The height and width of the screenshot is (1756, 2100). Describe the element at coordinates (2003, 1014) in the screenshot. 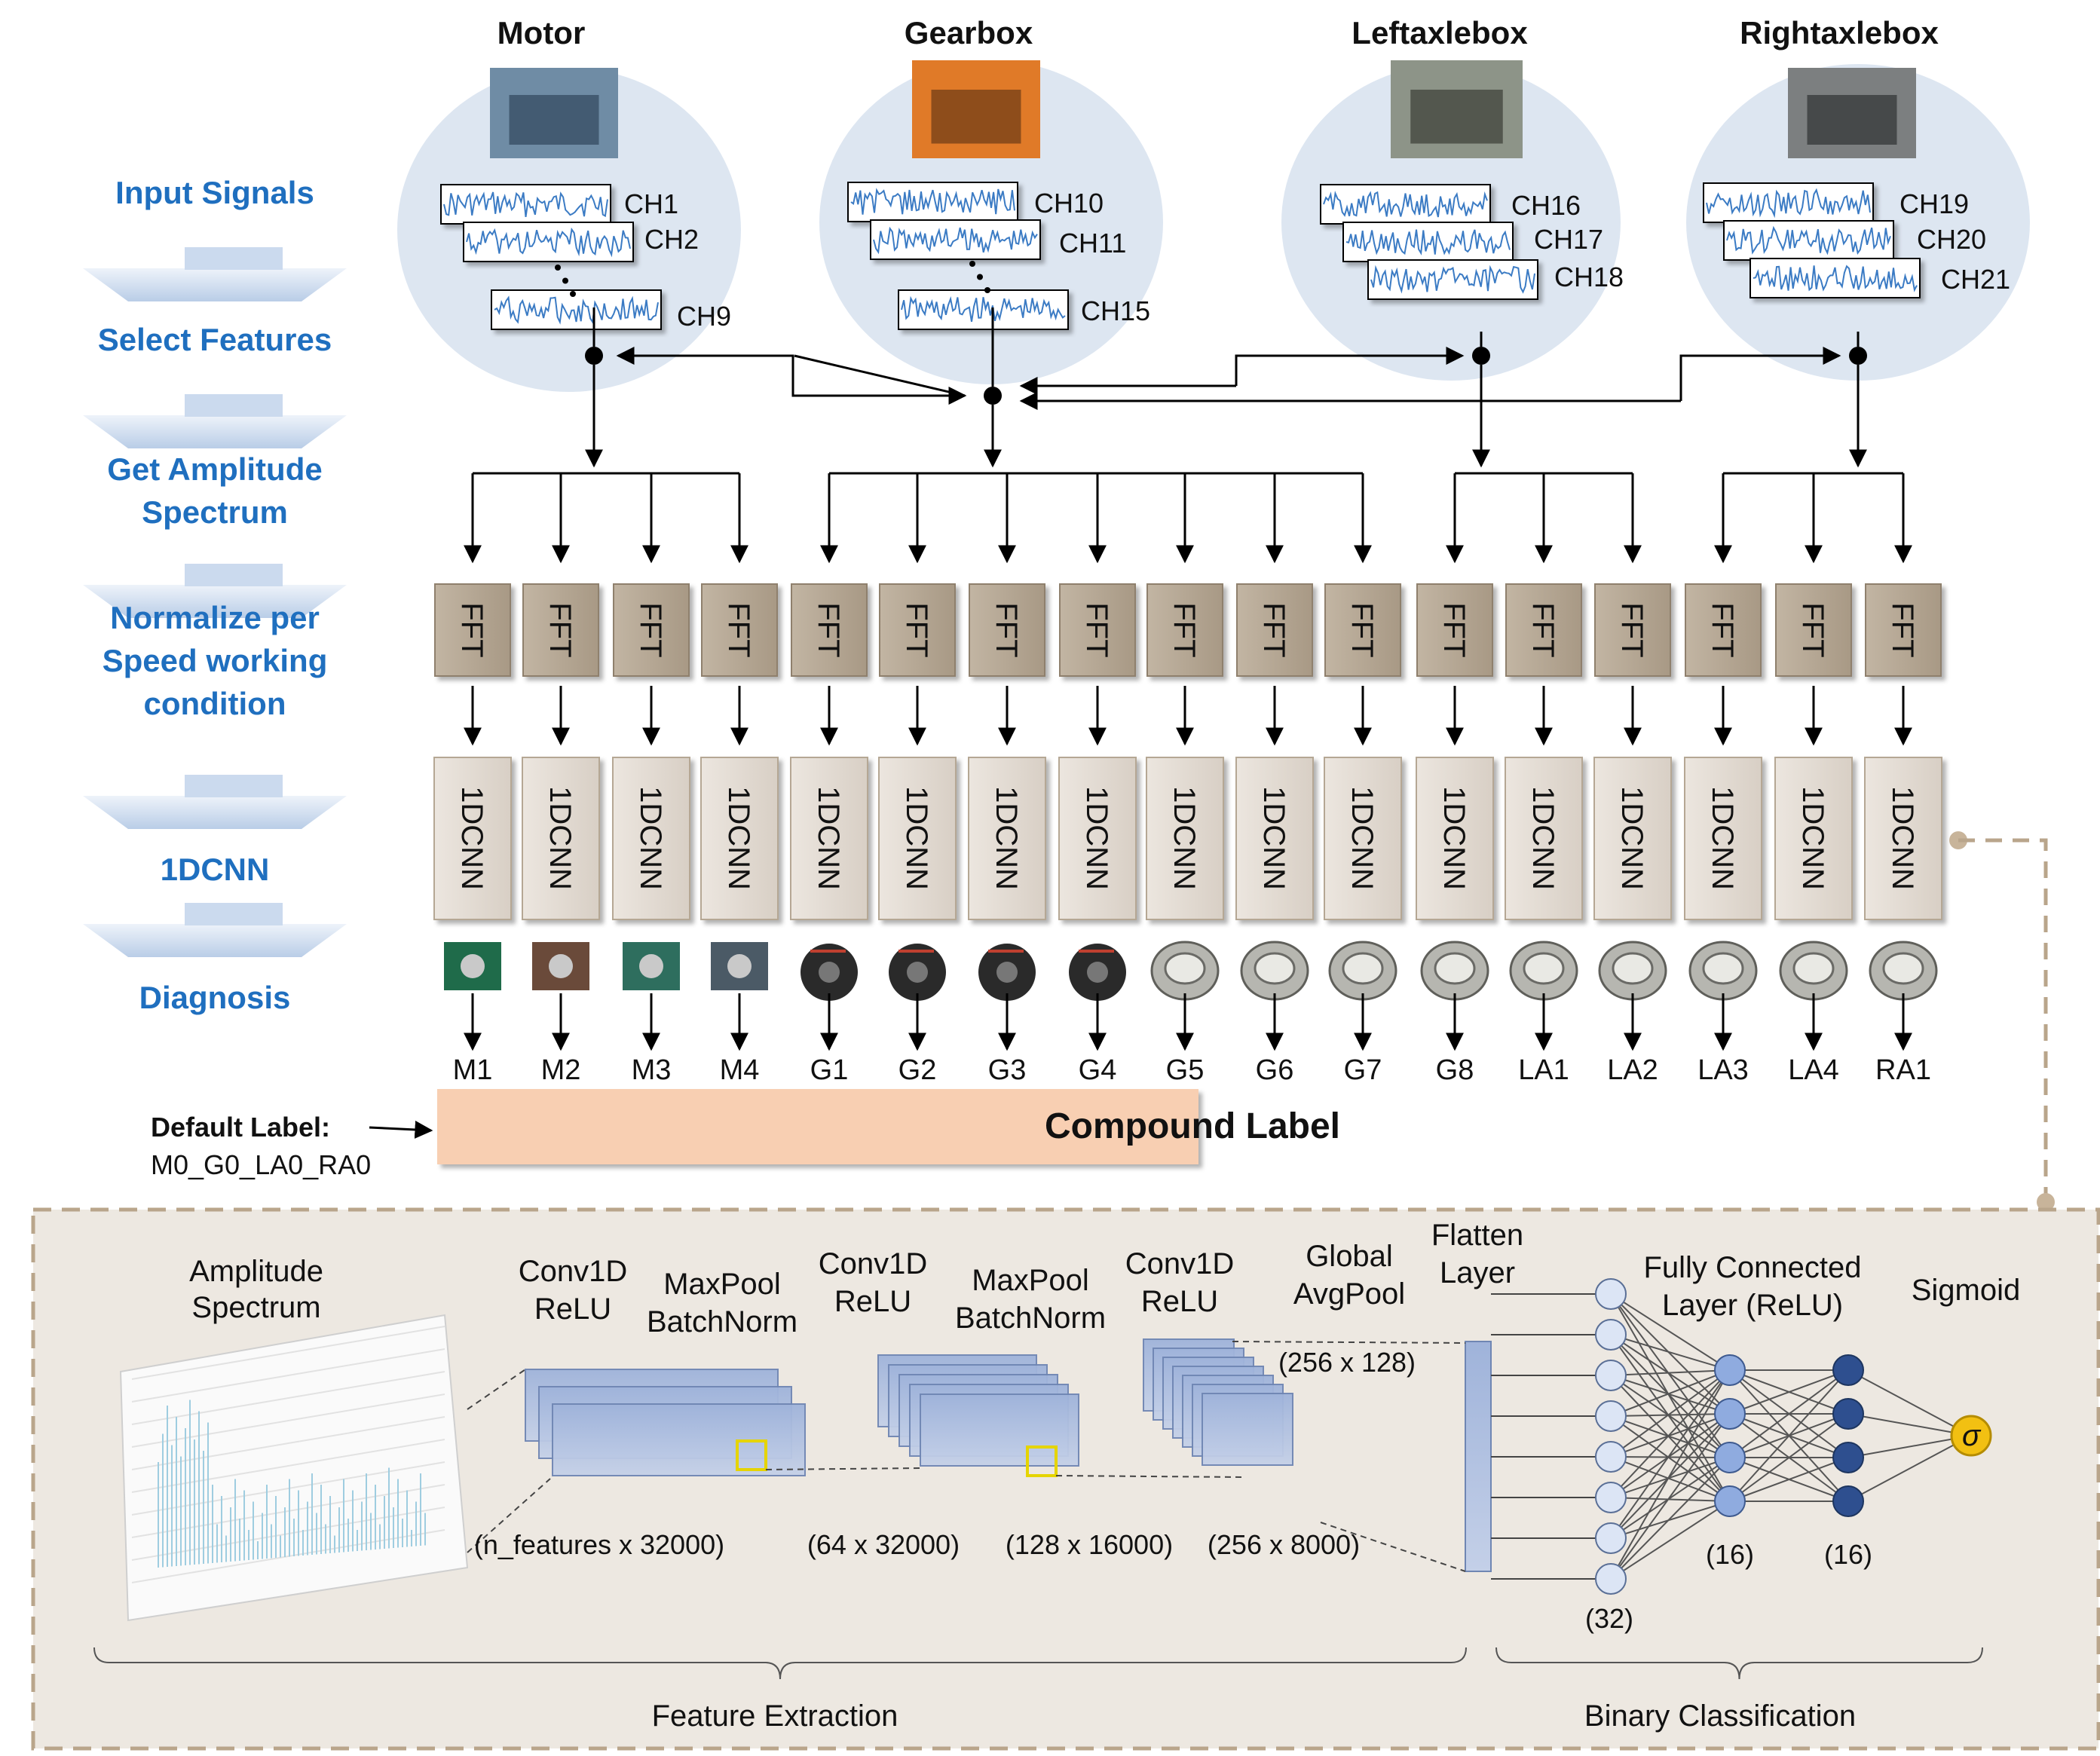

I see `connector-dashed-line` at that location.